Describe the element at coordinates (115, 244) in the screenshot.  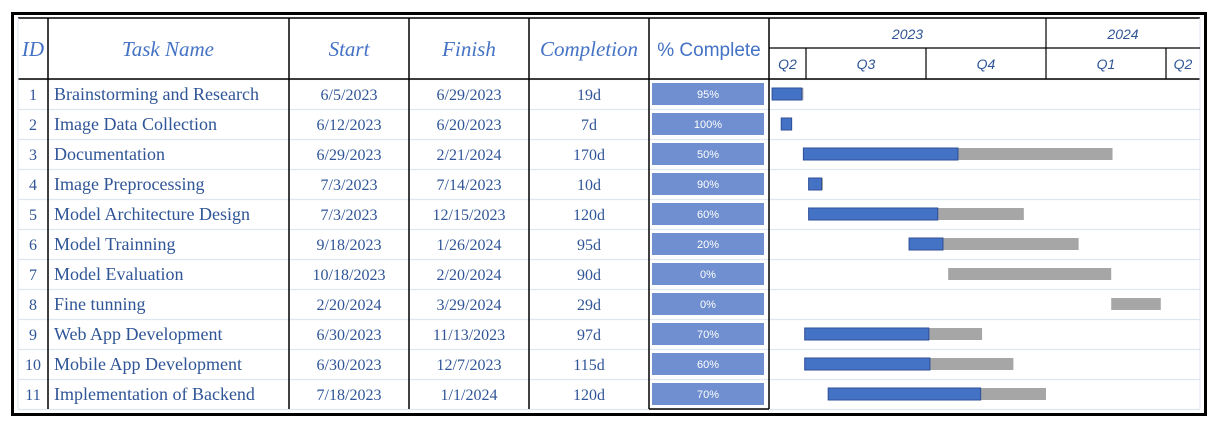
I see `task-name: Model Trainning` at that location.